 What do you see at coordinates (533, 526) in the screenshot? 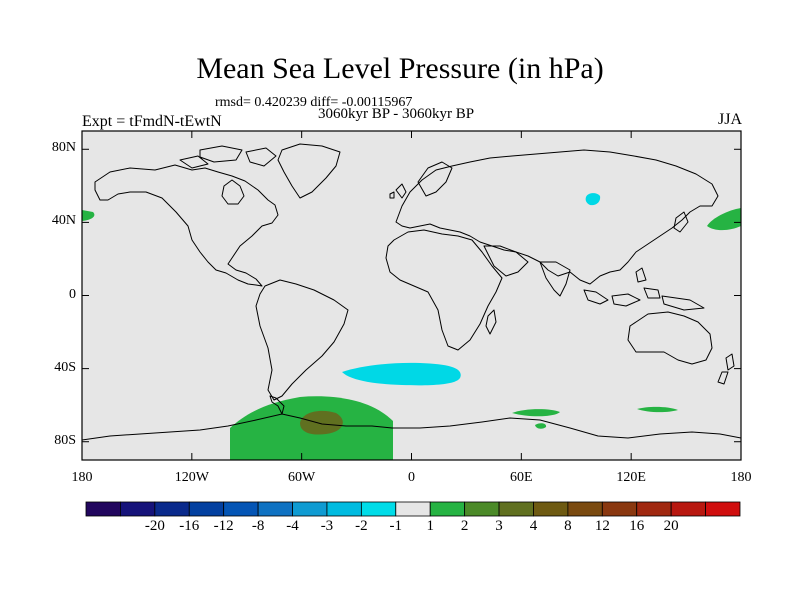
I see `colorbar-label: 4` at bounding box center [533, 526].